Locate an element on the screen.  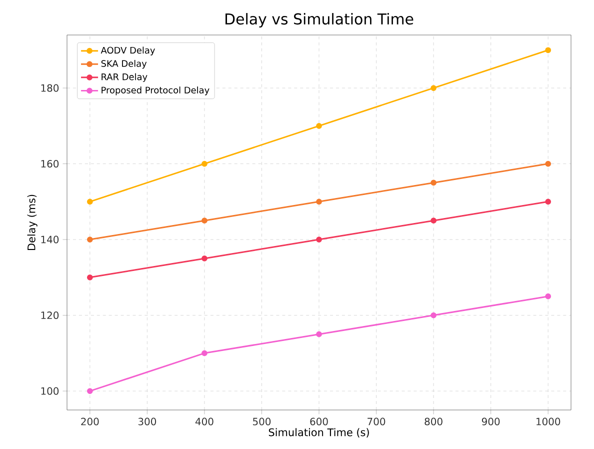
x-tick-label: 200 is located at coordinates (90, 422).